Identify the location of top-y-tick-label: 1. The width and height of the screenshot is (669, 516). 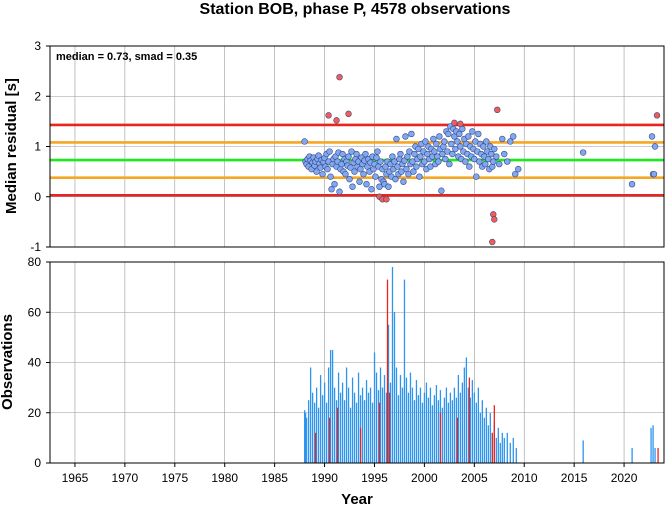
(37, 147).